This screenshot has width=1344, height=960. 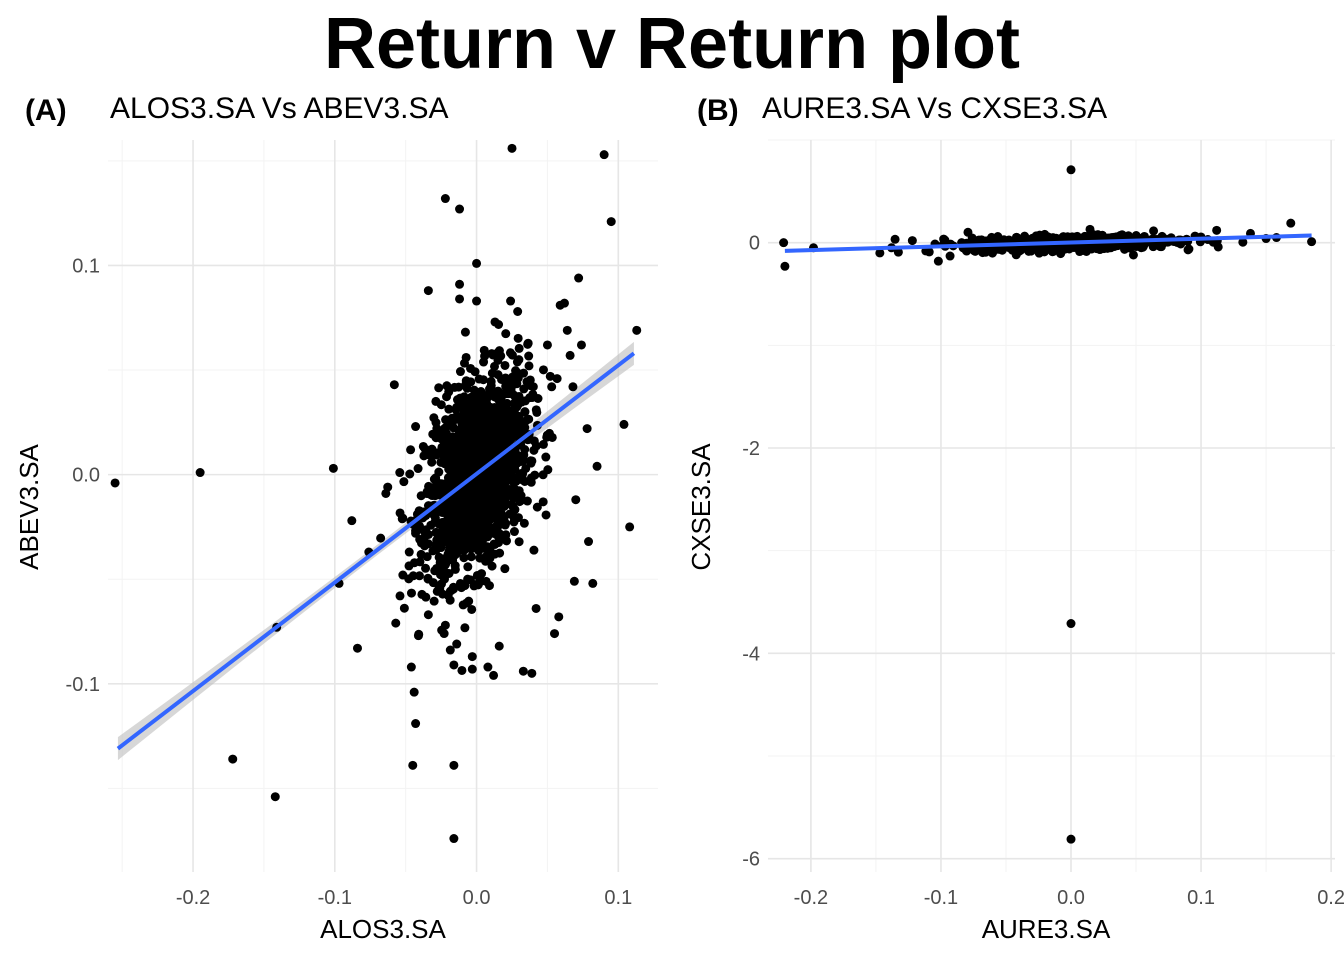 What do you see at coordinates (618, 898) in the screenshot?
I see `x-tick-label: 0.1` at bounding box center [618, 898].